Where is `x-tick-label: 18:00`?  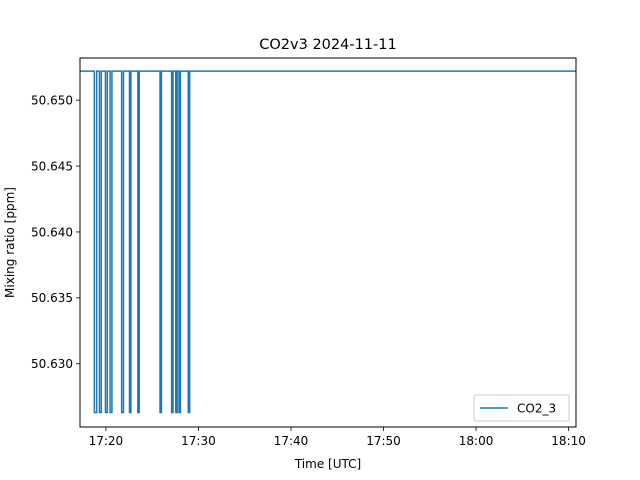 x-tick-label: 18:00 is located at coordinates (476, 441).